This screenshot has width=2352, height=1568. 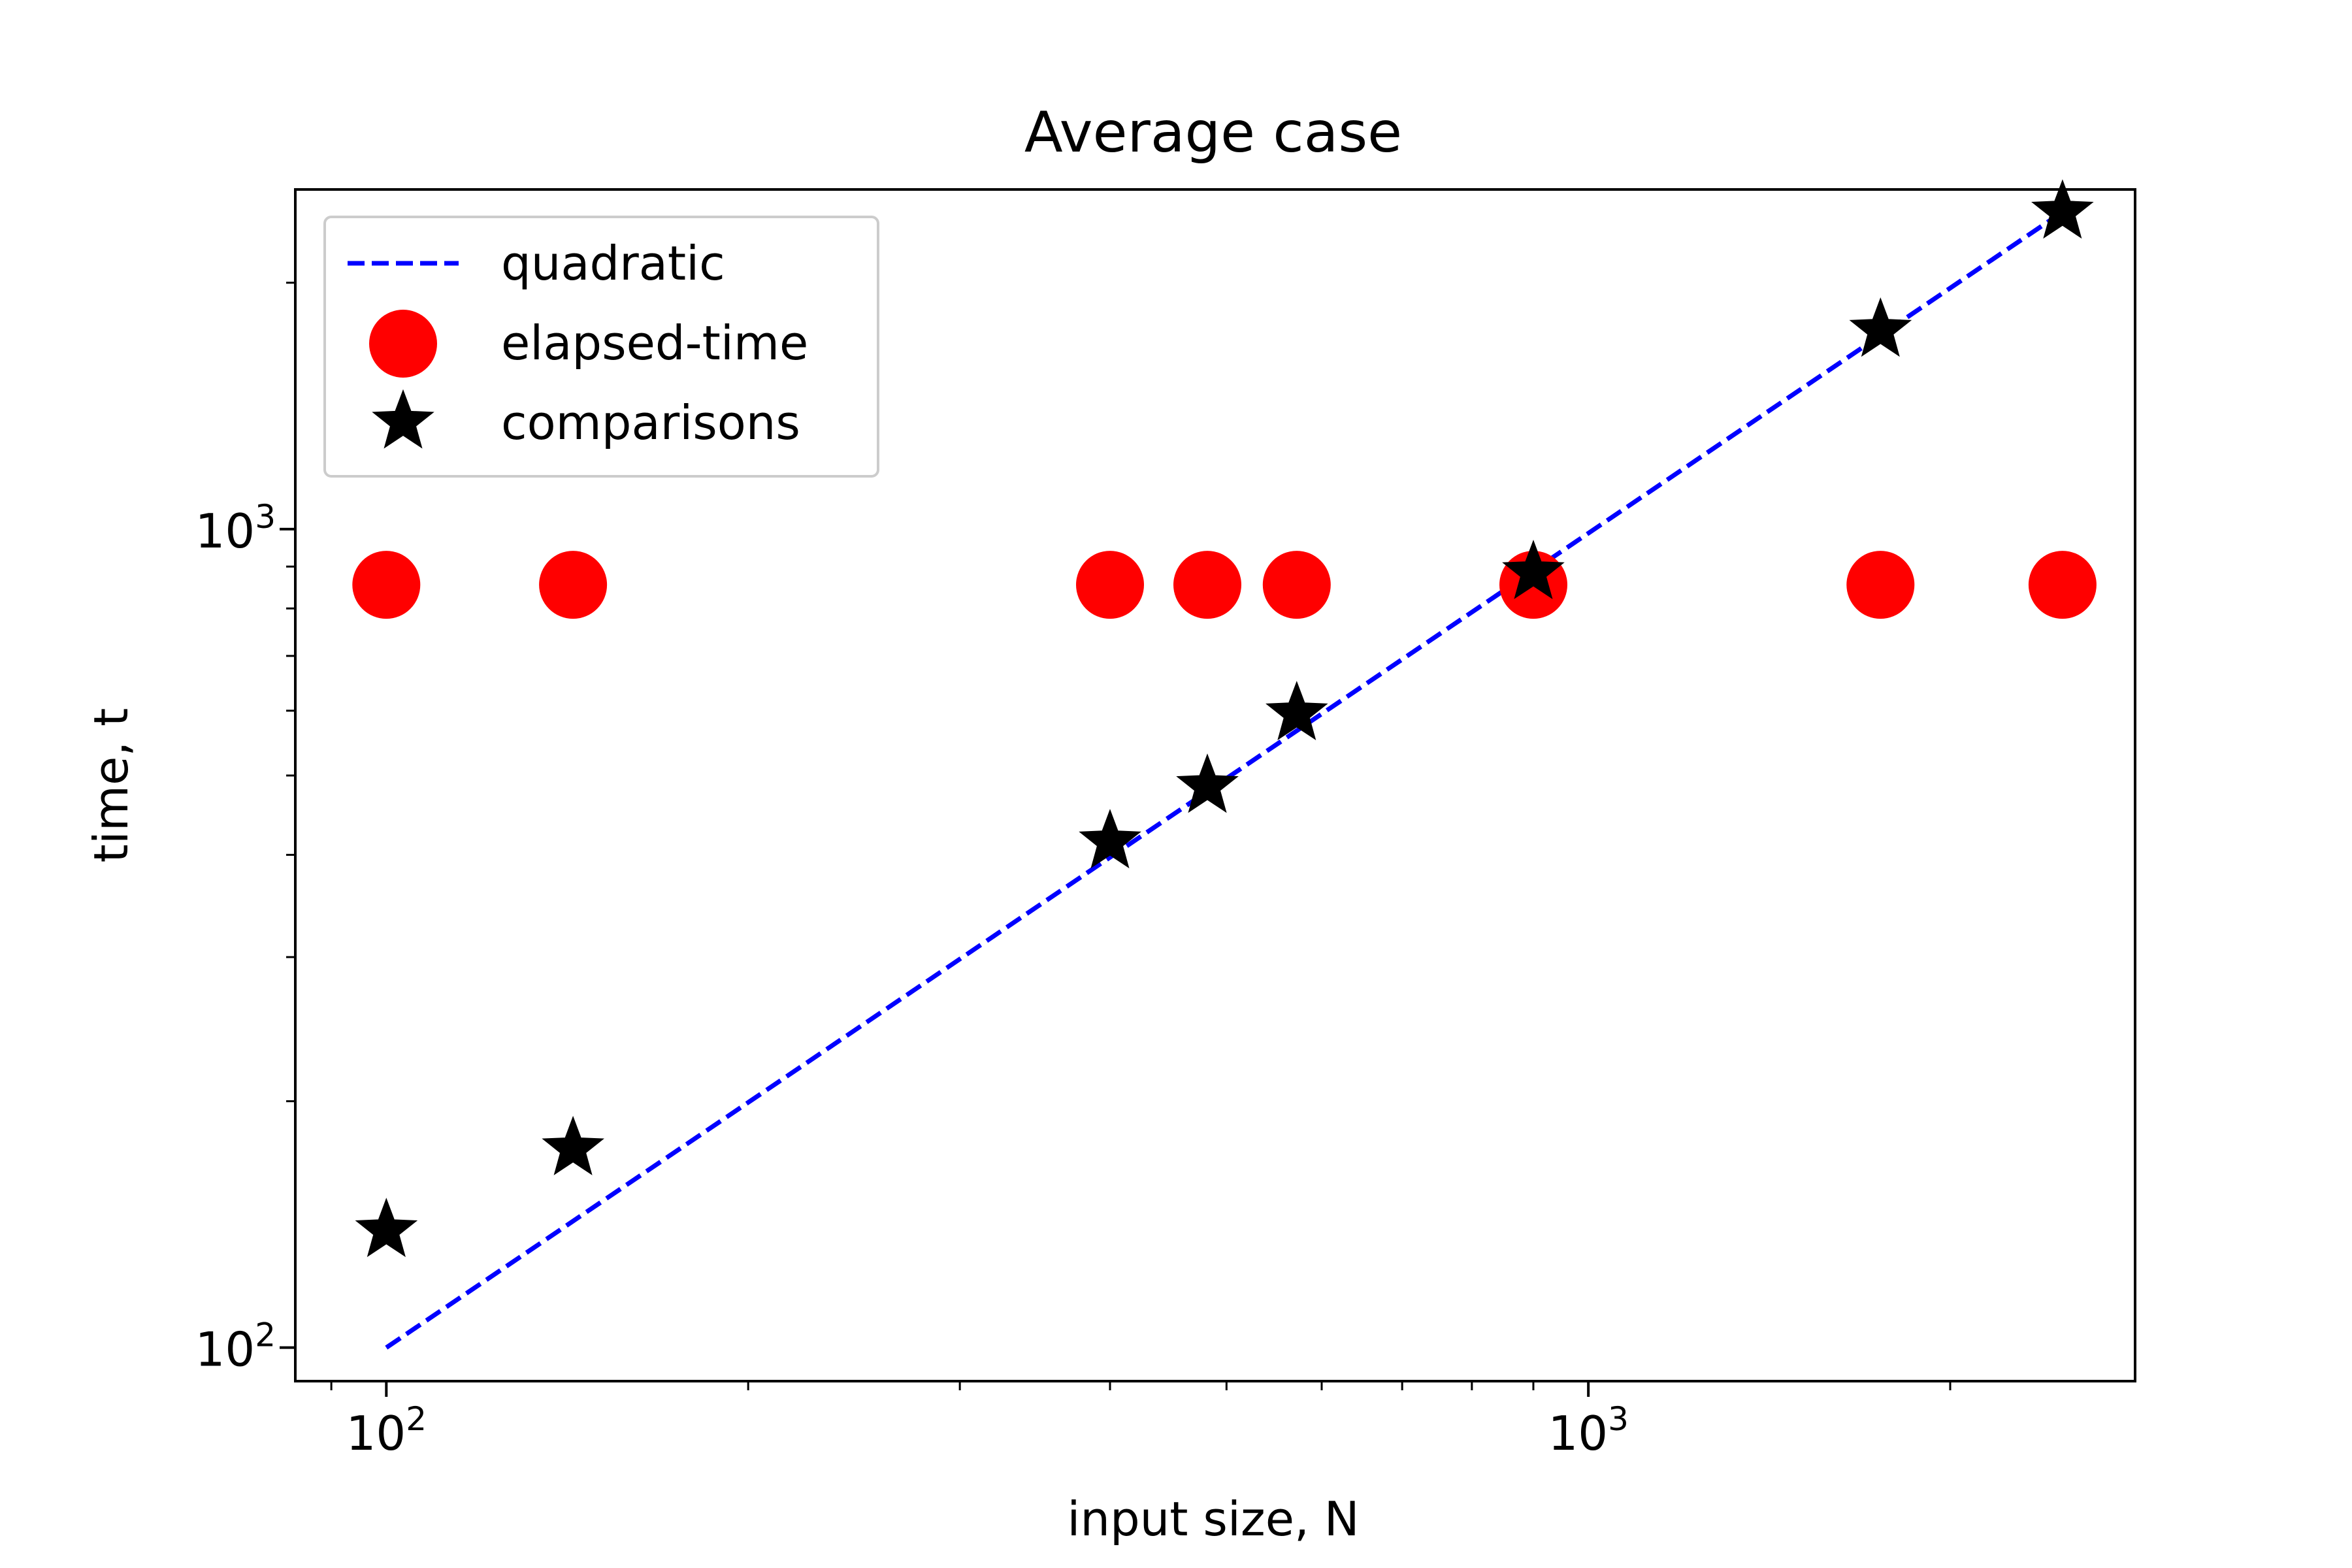 I want to click on legend-label-comparisons: comparisons, so click(x=650, y=422).